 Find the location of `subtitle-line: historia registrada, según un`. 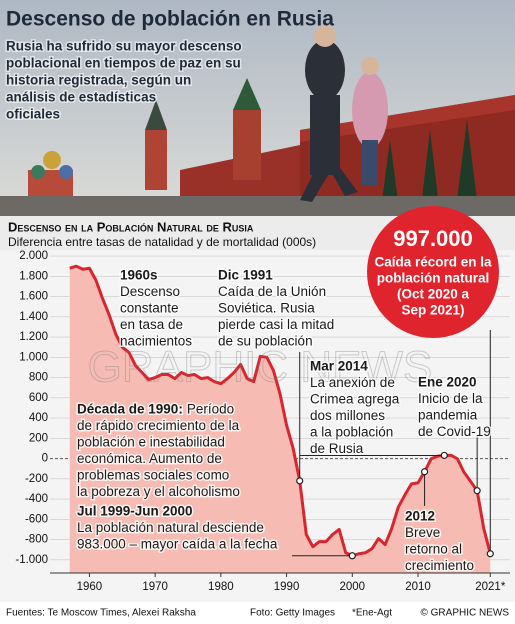

subtitle-line: historia registrada, según un is located at coordinates (98, 80).